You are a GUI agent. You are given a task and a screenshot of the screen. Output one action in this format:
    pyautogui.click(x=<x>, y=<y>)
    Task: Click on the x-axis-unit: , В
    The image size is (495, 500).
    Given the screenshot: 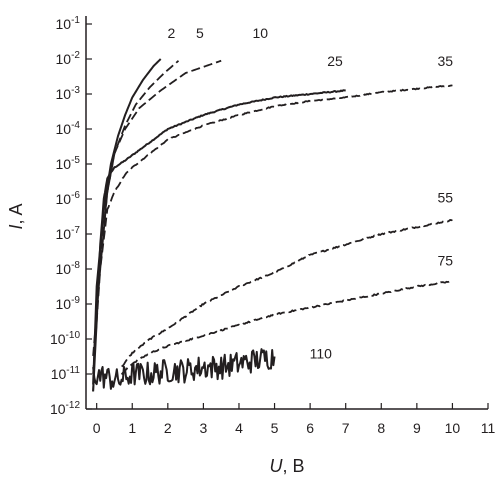 What is the action you would take?
    pyautogui.click(x=293, y=466)
    